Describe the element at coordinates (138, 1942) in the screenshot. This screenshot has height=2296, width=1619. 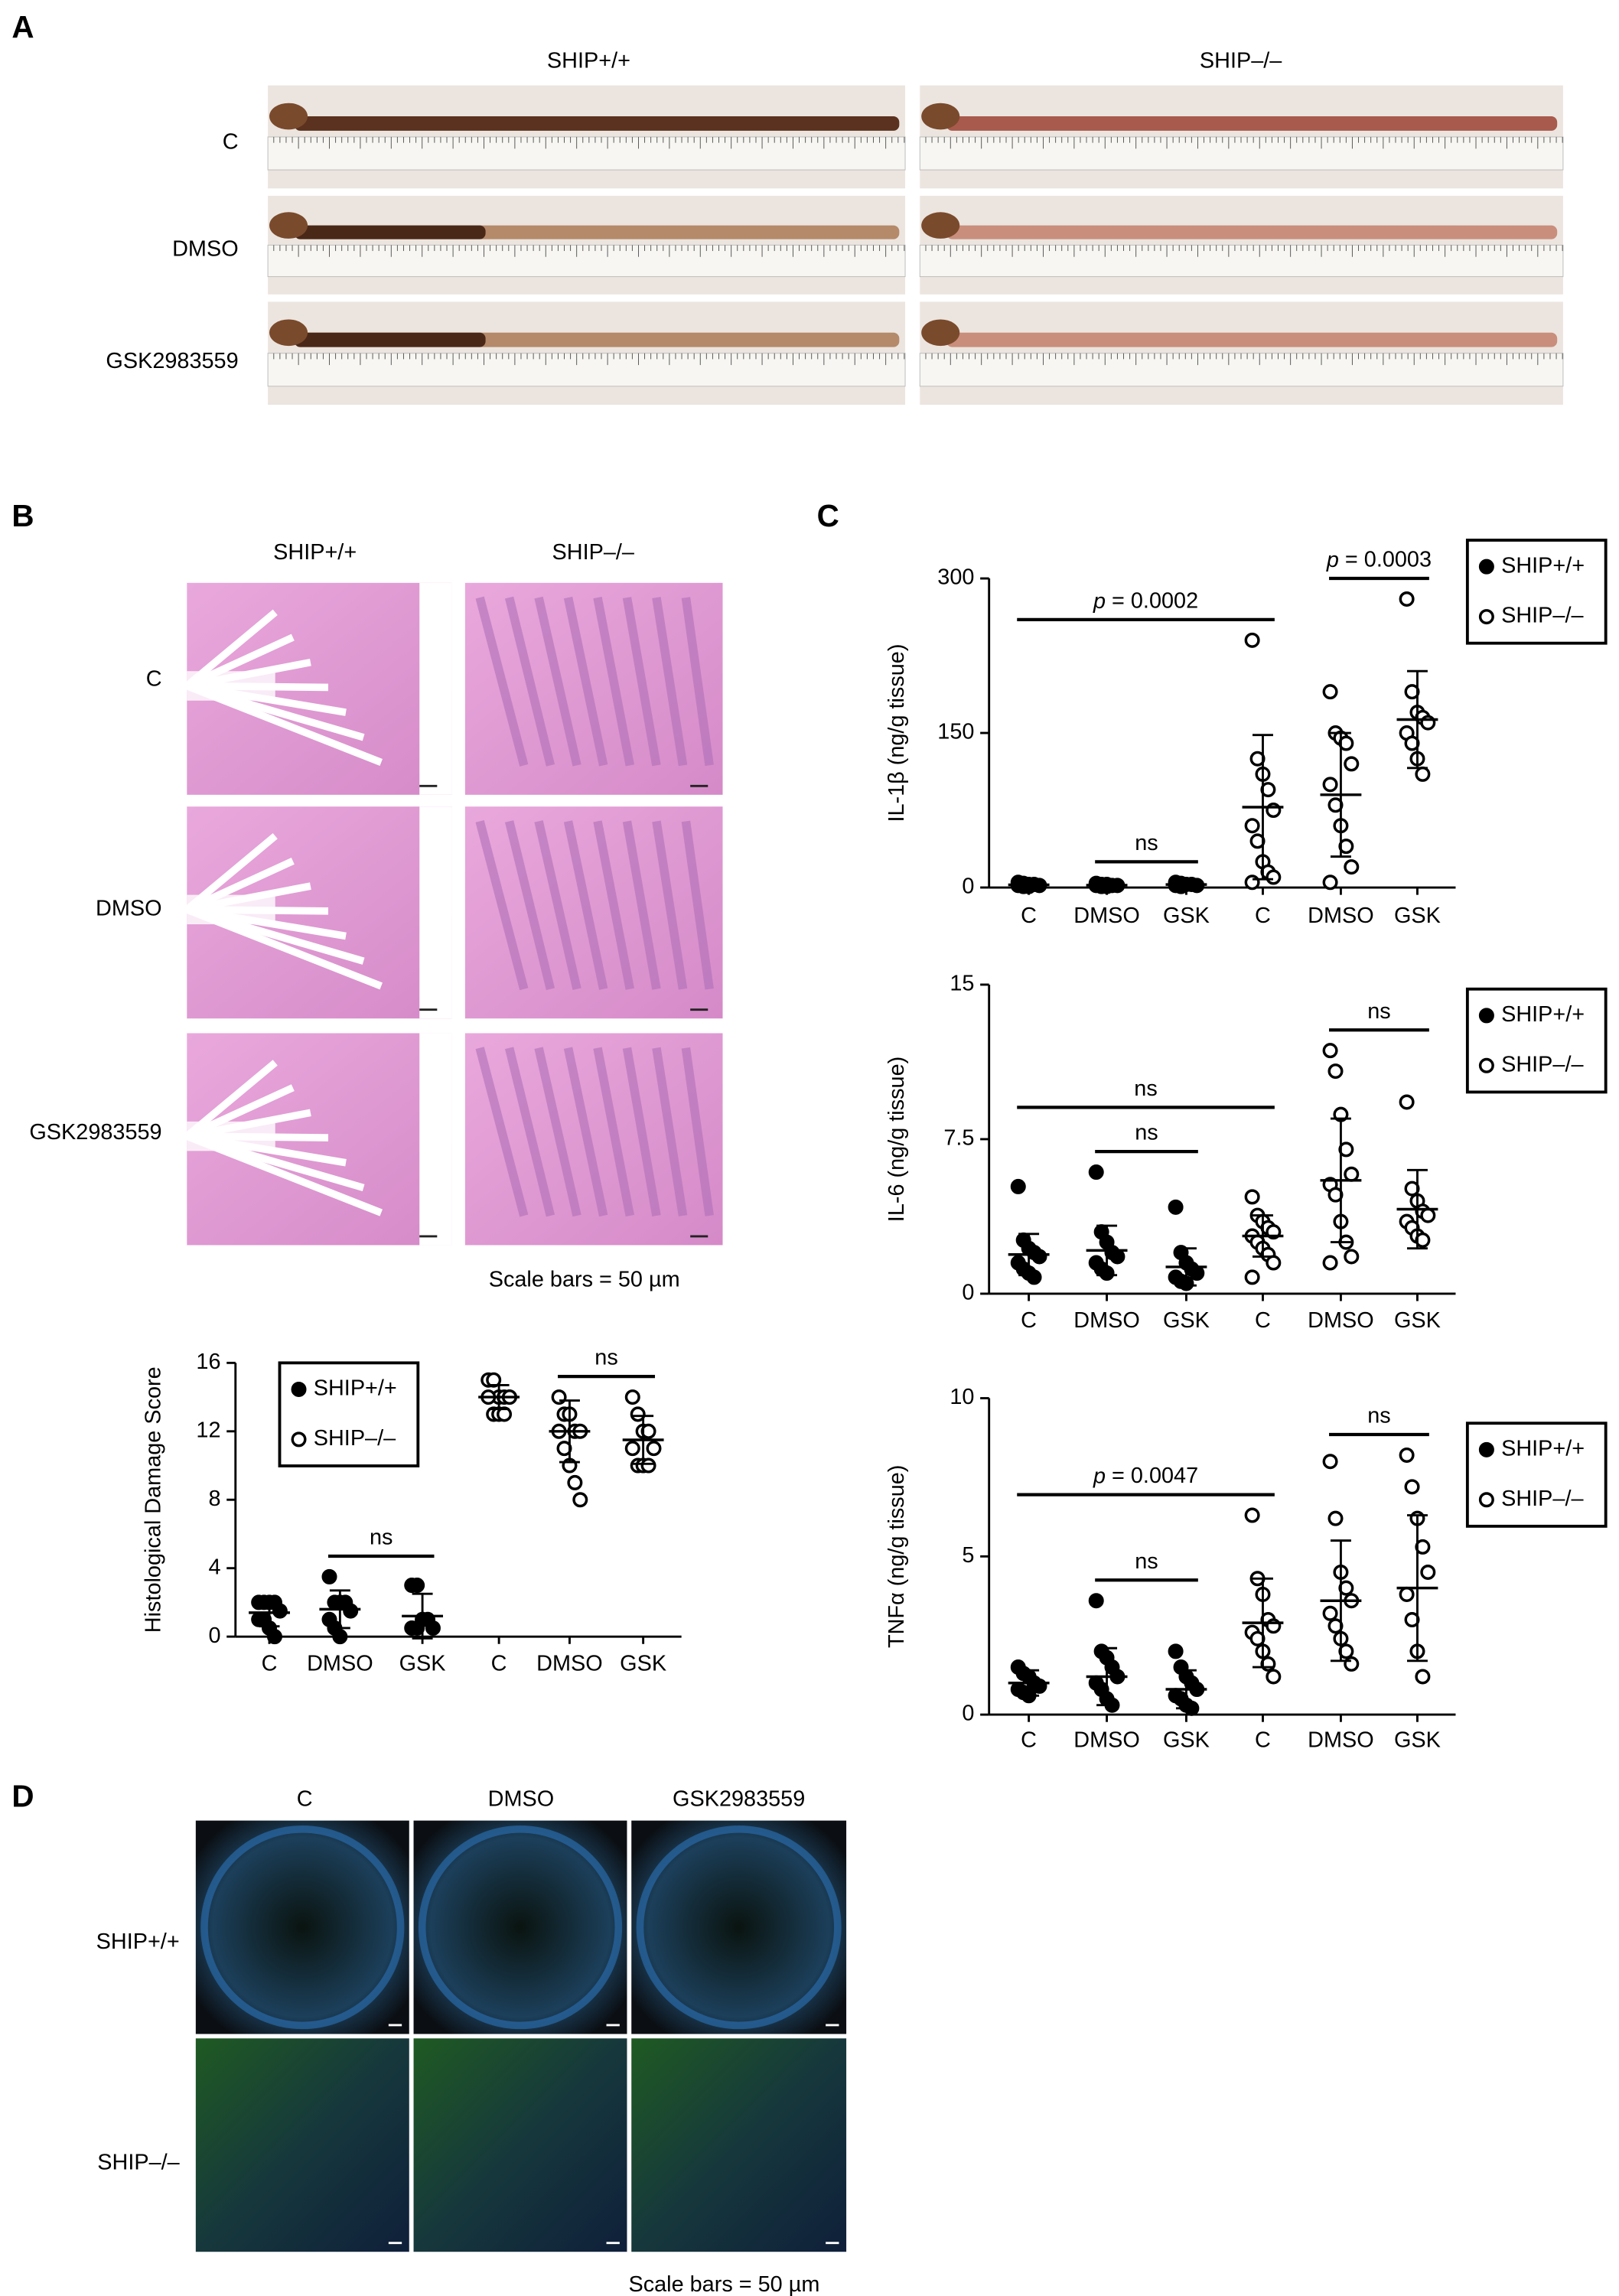
I see `row-label: SHIP+/+` at that location.